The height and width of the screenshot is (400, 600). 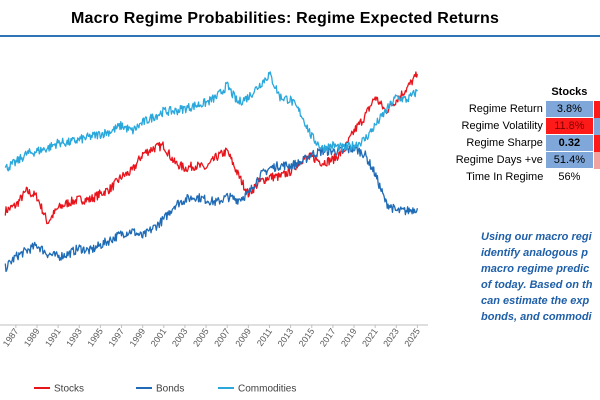 What do you see at coordinates (243, 337) in the screenshot?
I see `x-tick-label: 2009` at bounding box center [243, 337].